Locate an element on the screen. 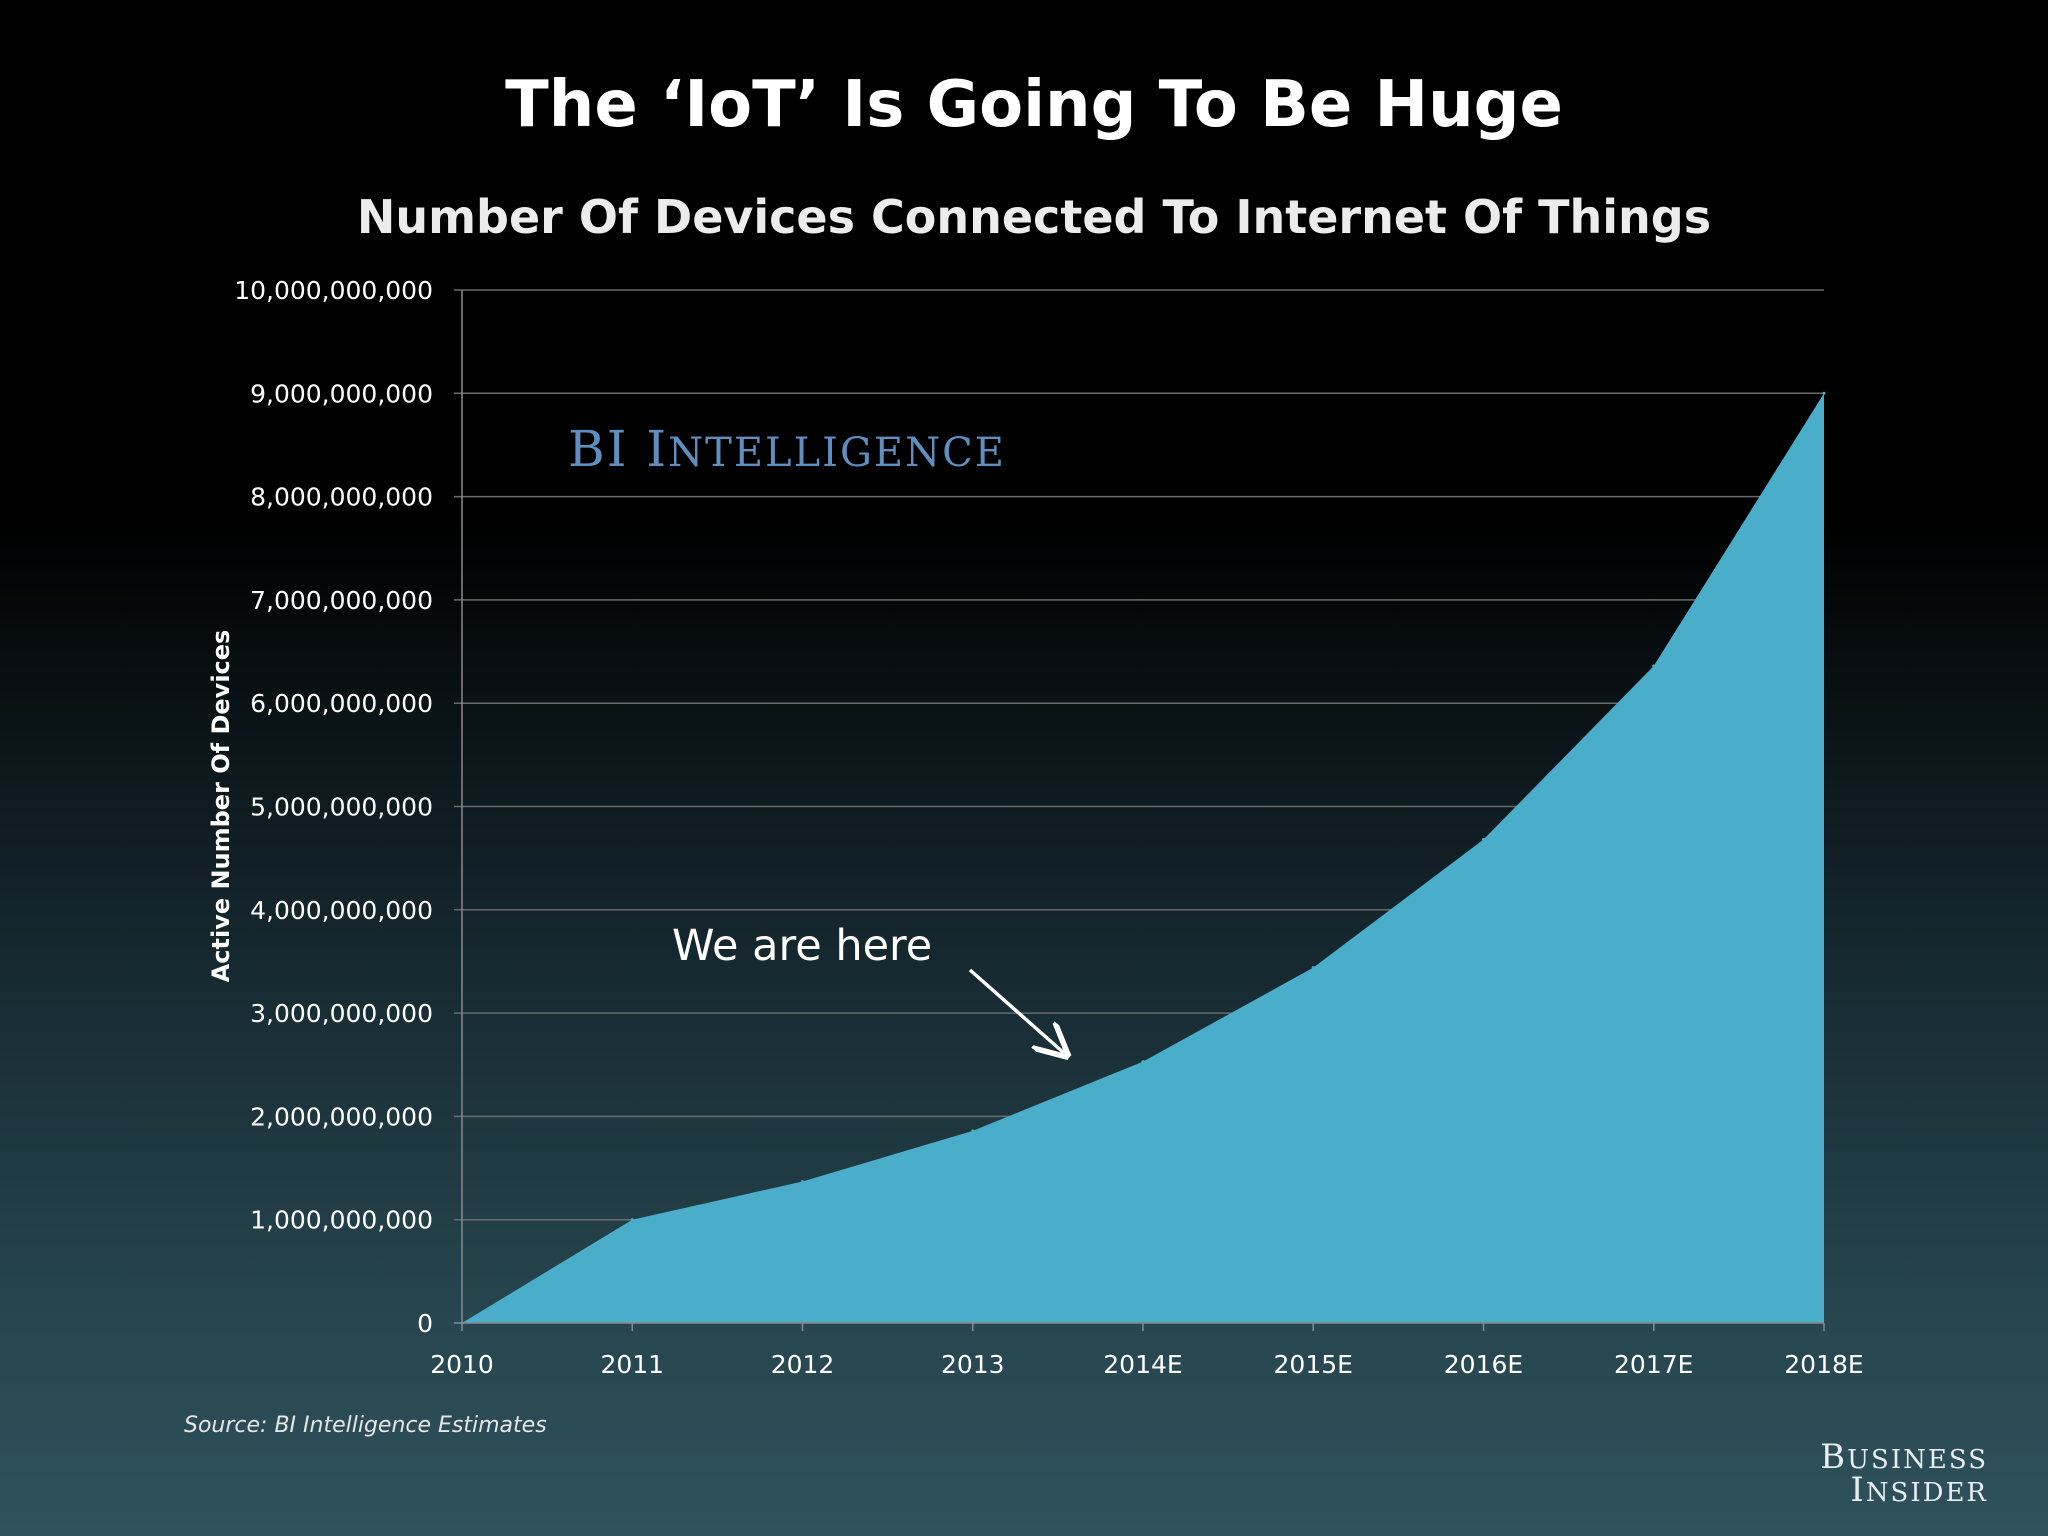  x-tick-label: 2011 is located at coordinates (632, 1364).